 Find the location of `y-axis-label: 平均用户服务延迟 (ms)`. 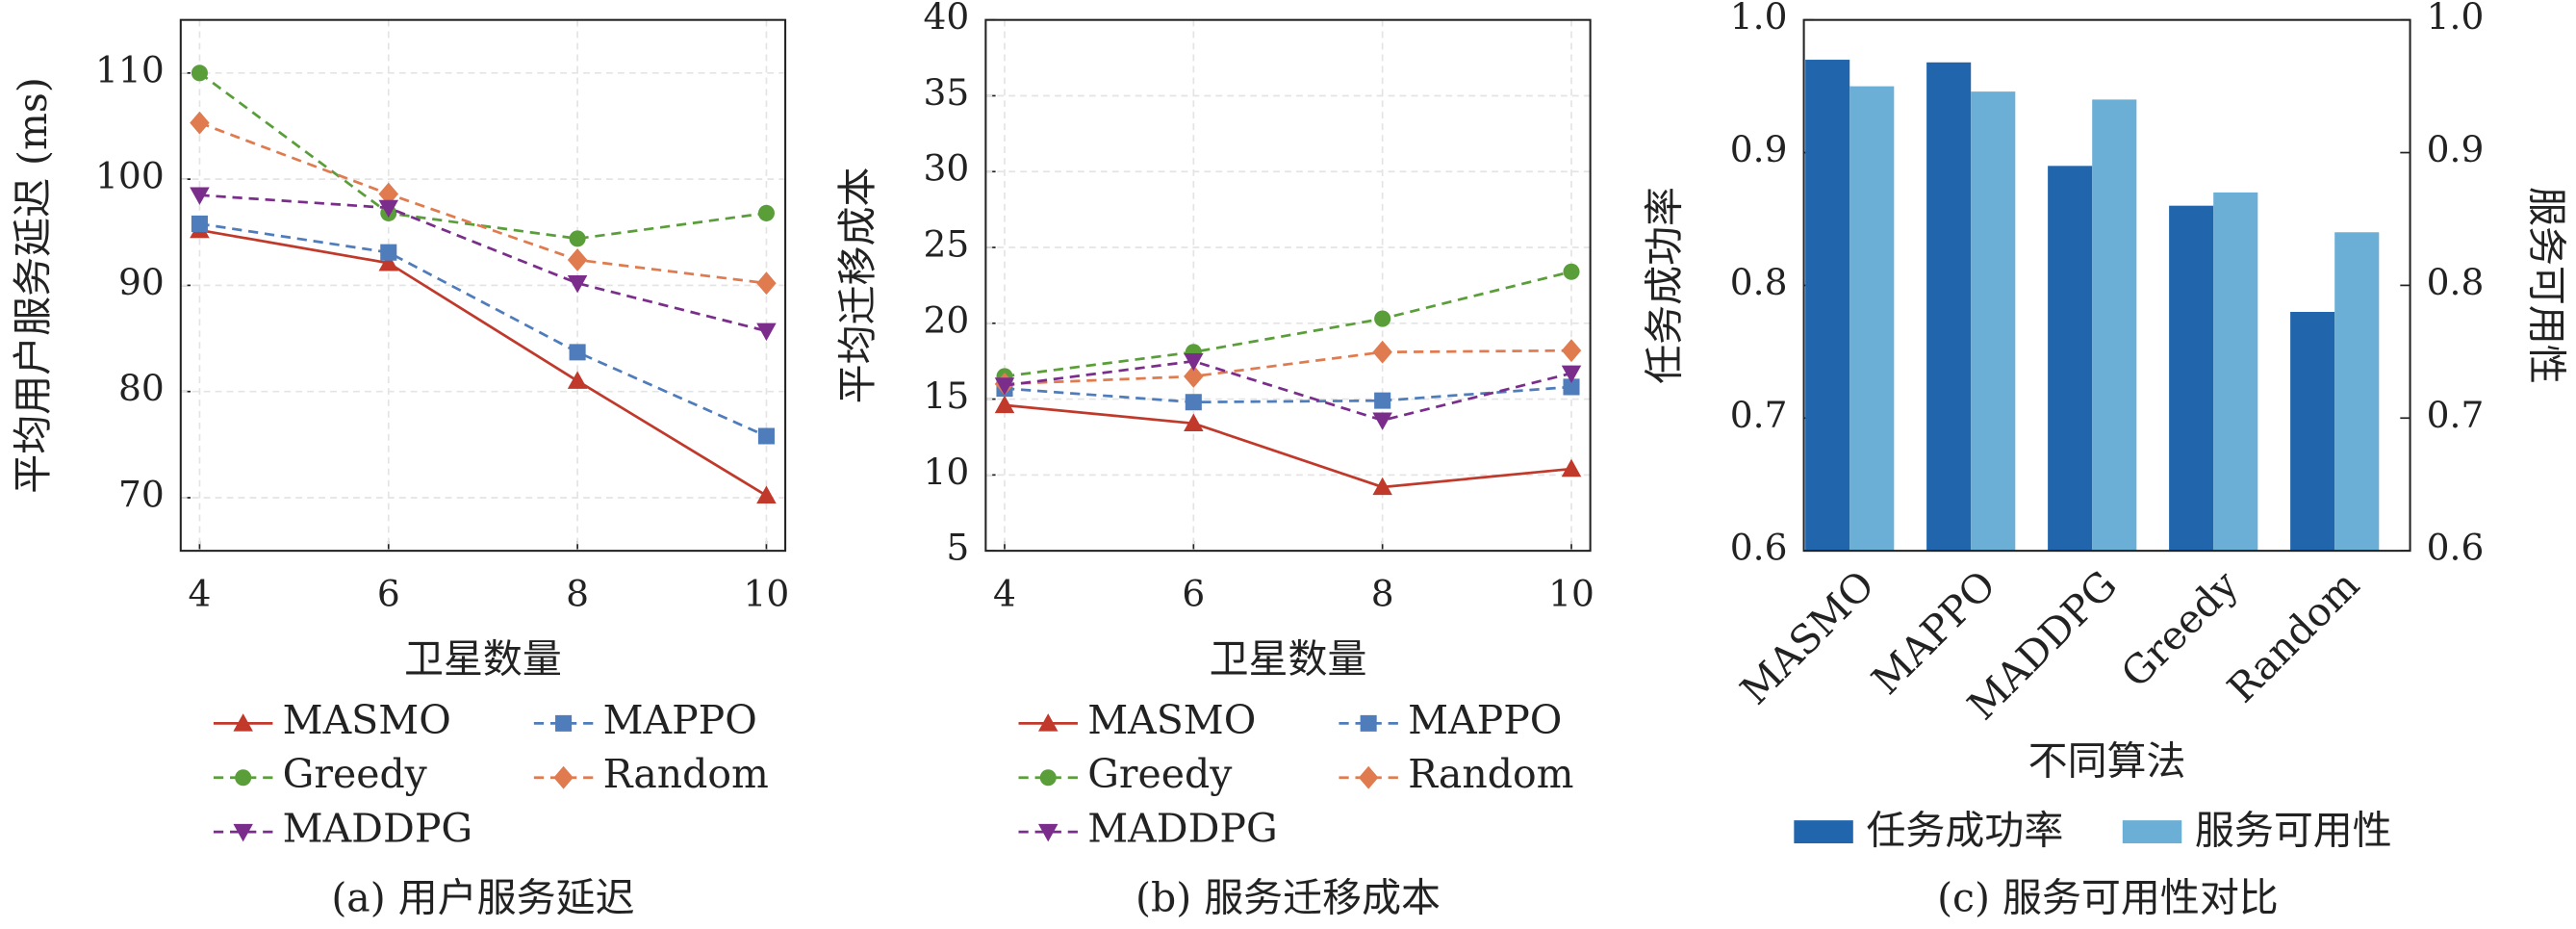

y-axis-label: 平均用户服务延迟 (ms) is located at coordinates (33, 285).